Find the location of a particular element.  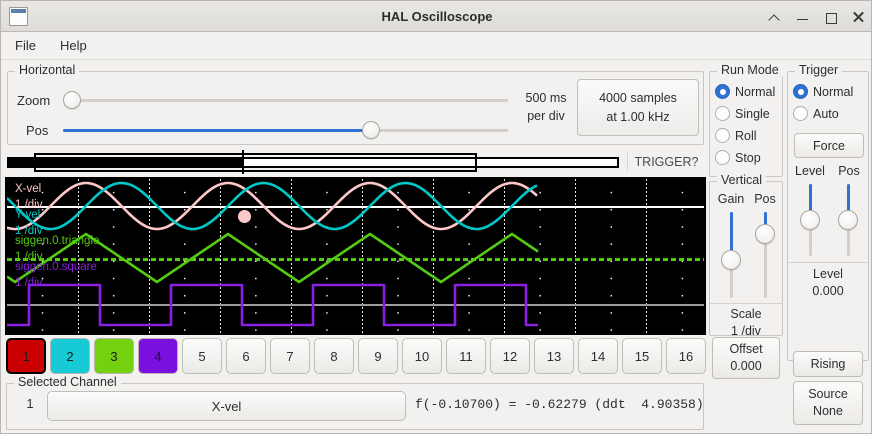

horizontal-pos-slider is located at coordinates (285, 130).